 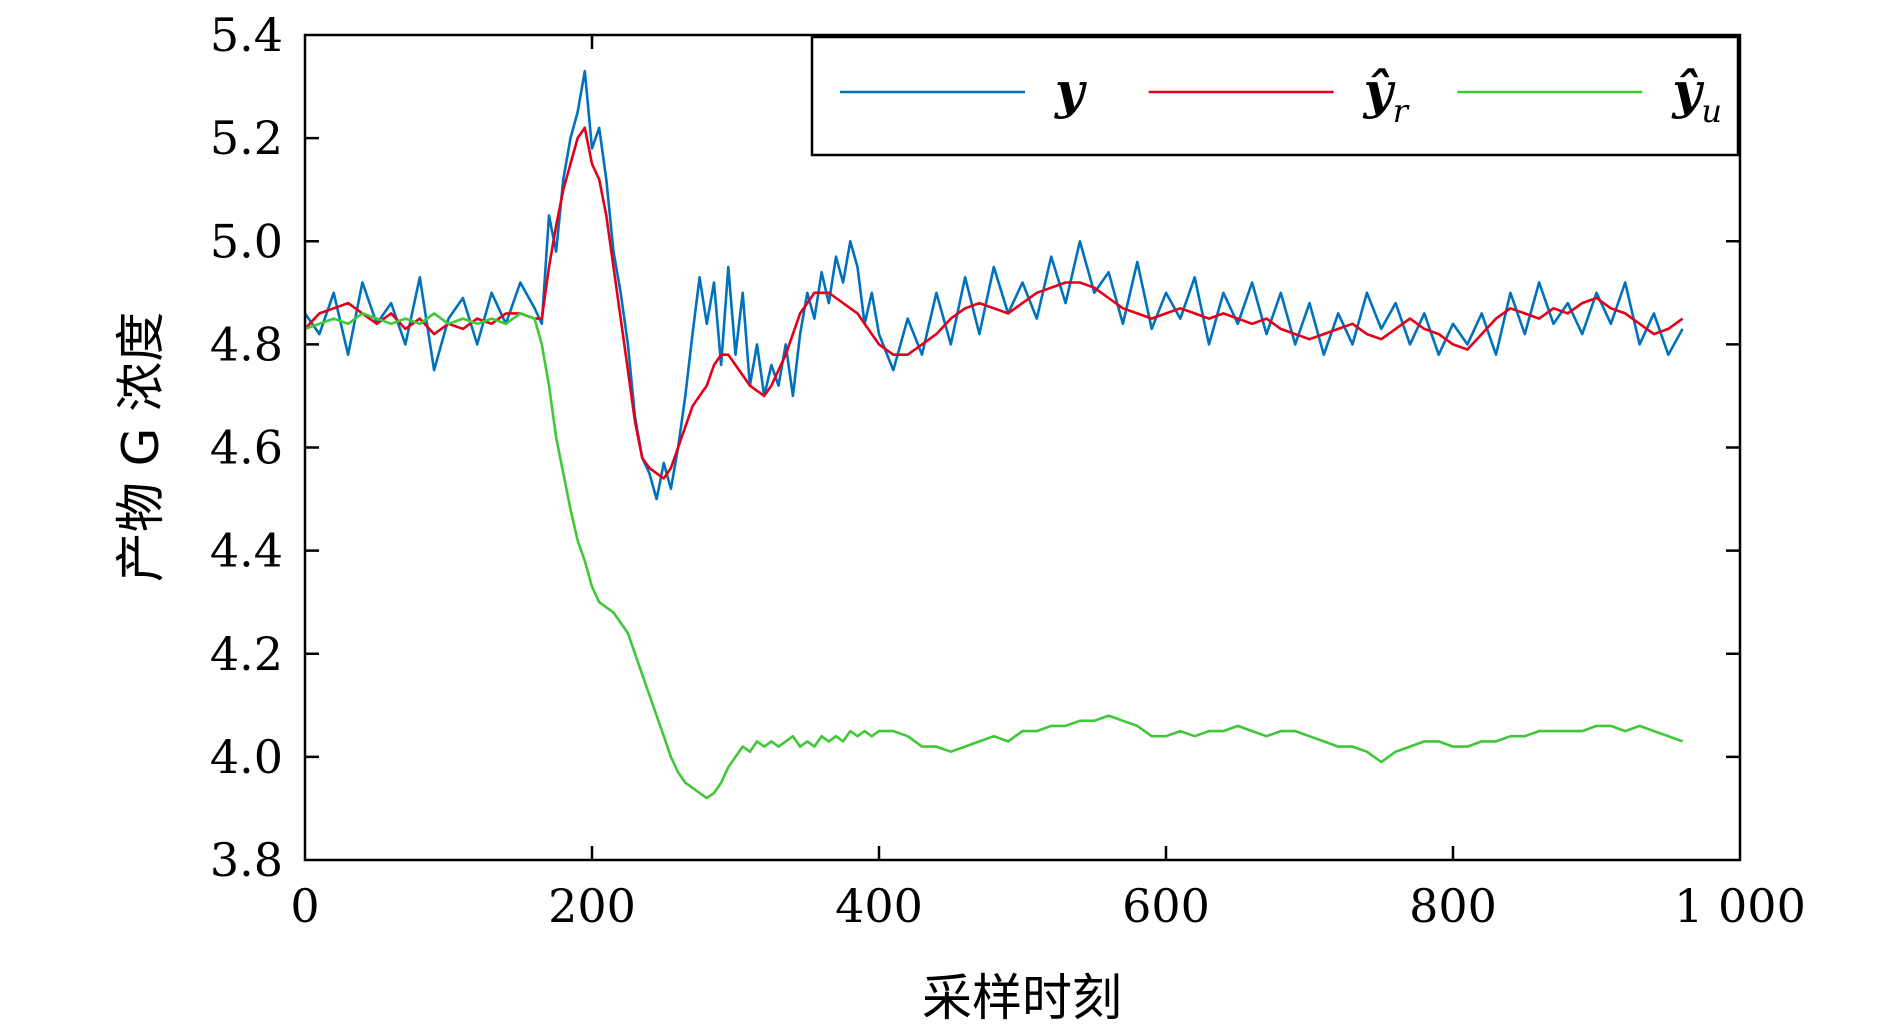 I want to click on y-tick-label: 4.2, so click(x=246, y=654).